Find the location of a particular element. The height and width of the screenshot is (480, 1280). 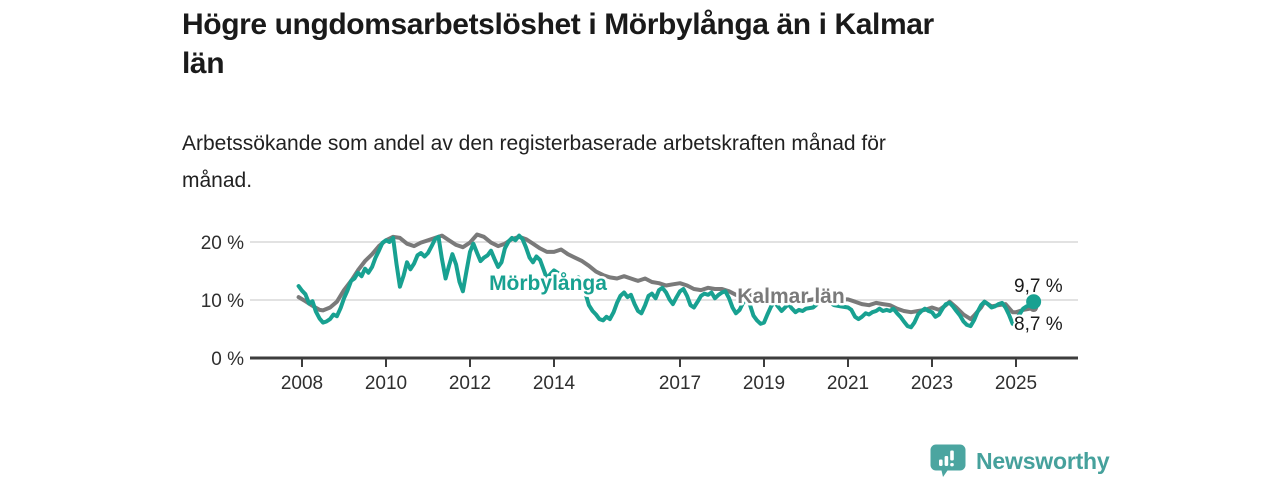

x-tick-label: 2014 is located at coordinates (554, 383).